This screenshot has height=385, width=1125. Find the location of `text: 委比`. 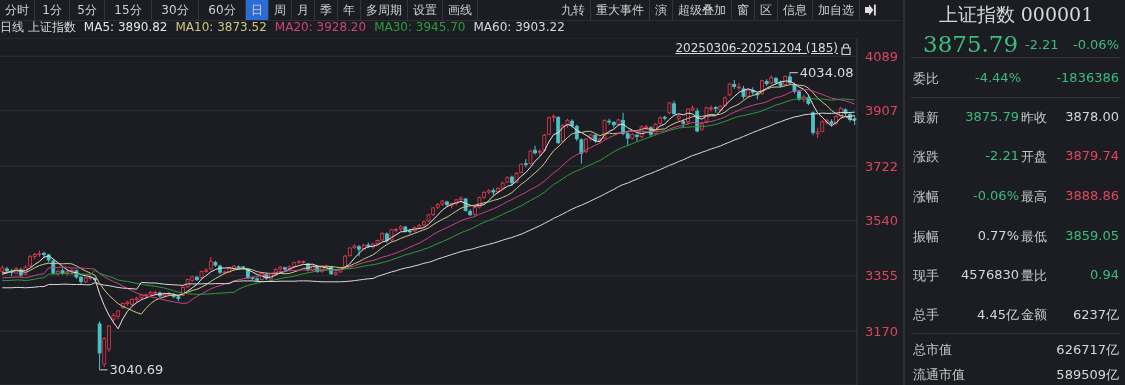

text: 委比 is located at coordinates (926, 79).